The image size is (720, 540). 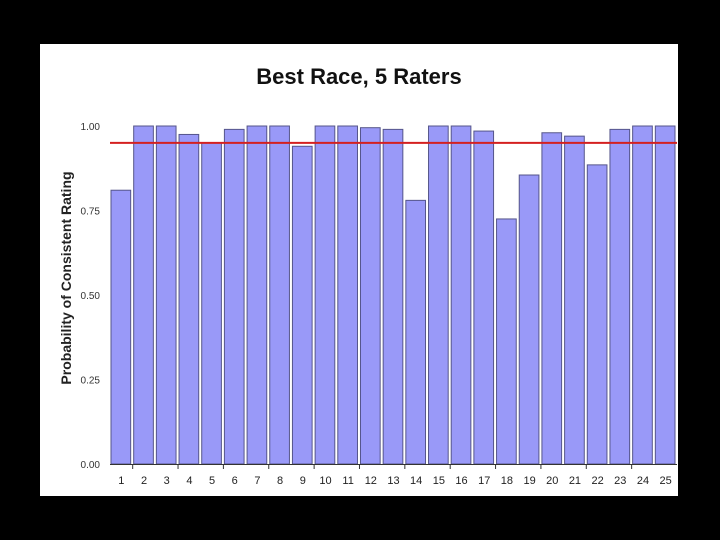 I want to click on y-tick-label: 0.50, so click(x=91, y=296).